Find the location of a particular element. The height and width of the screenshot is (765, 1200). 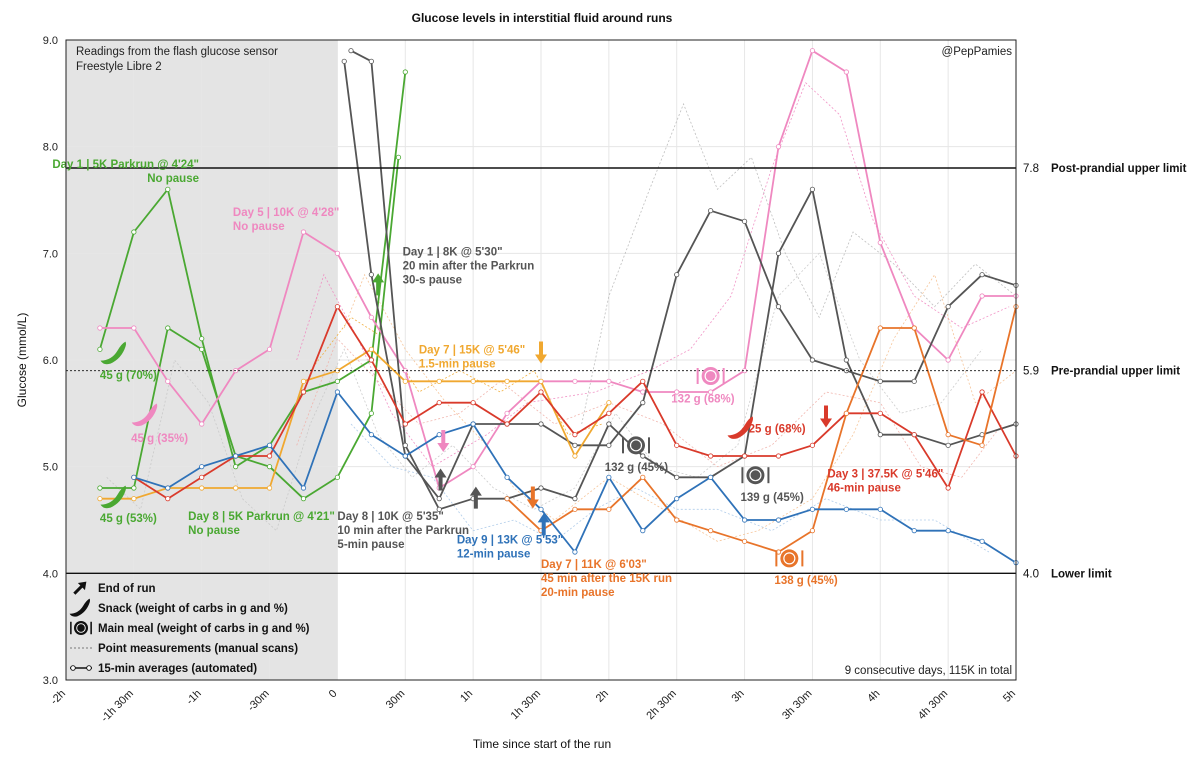

intake-label: 132 g (45%) is located at coordinates (636, 468).